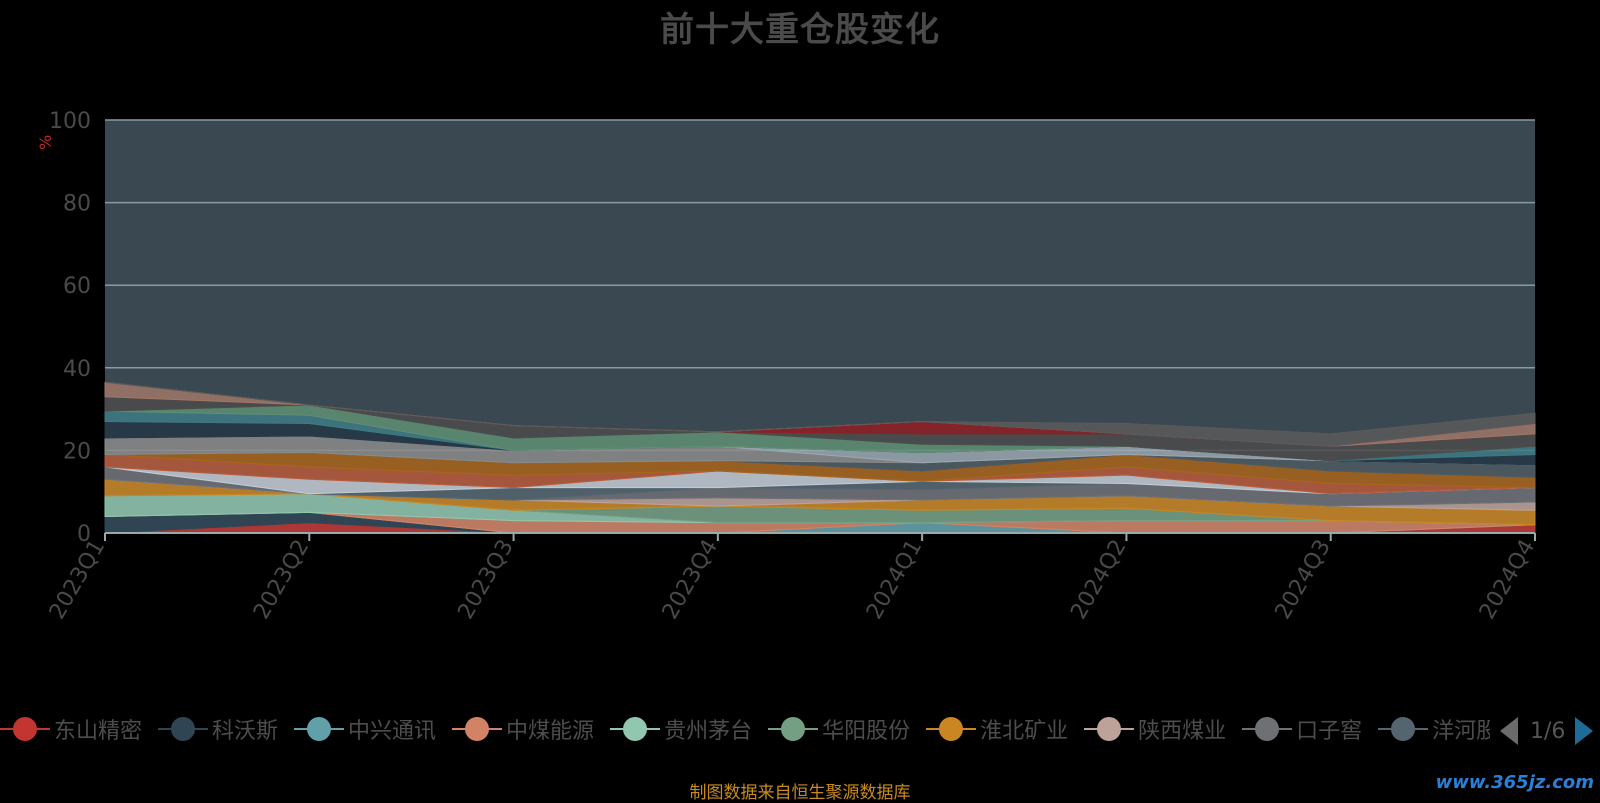 This screenshot has height=803, width=1600. I want to click on x-tick-label: 2023Q3, so click(485, 580).